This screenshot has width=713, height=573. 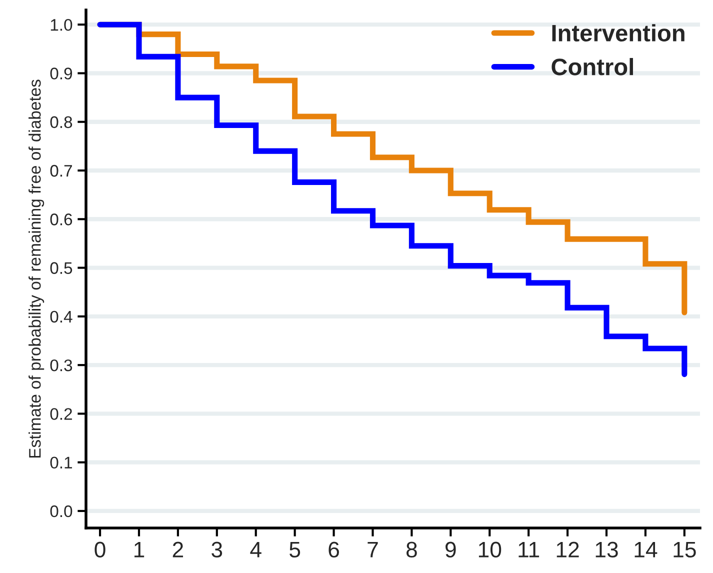 What do you see at coordinates (607, 550) in the screenshot?
I see `x-tick-label: 13` at bounding box center [607, 550].